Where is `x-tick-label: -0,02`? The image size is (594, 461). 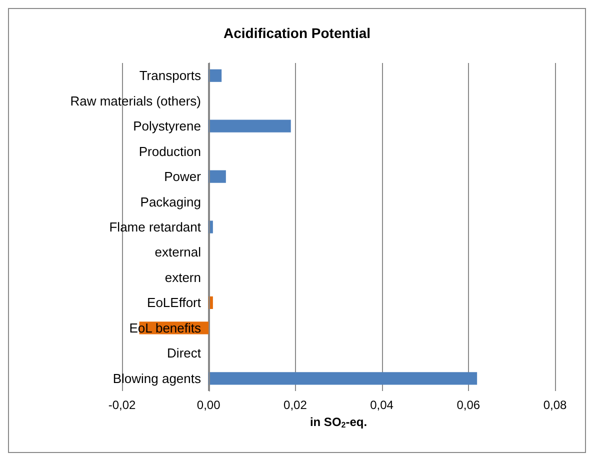 x-tick-label: -0,02 is located at coordinates (122, 405).